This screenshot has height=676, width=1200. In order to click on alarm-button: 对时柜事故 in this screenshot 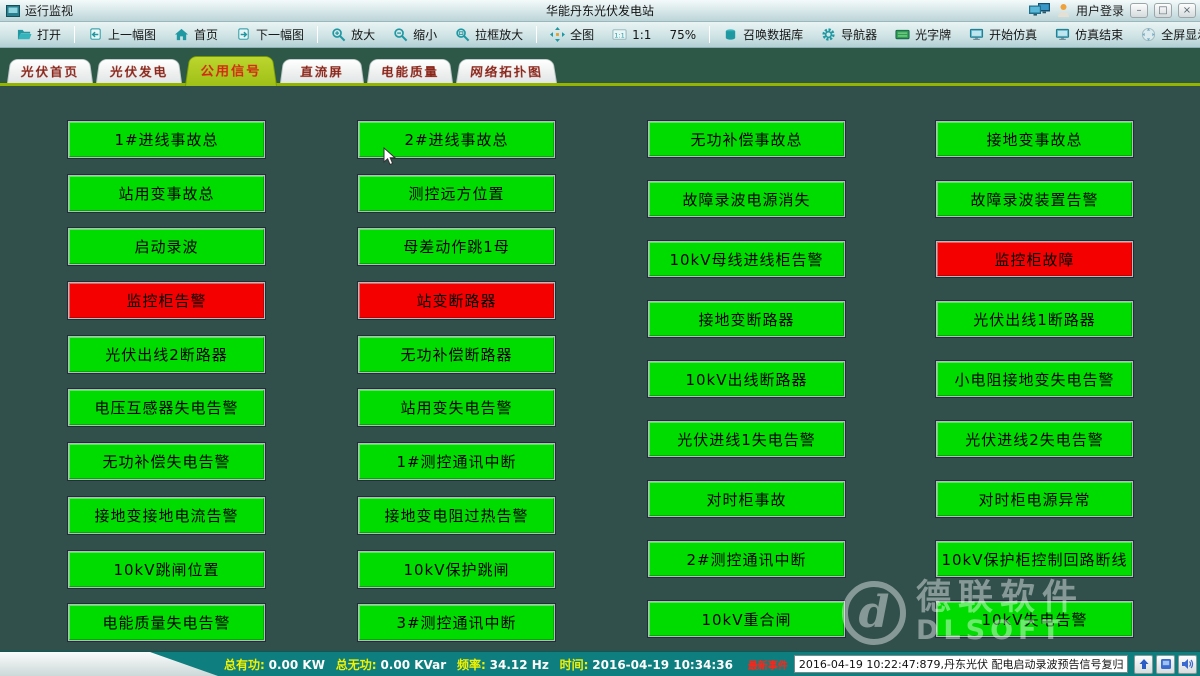, I will do `click(746, 499)`.